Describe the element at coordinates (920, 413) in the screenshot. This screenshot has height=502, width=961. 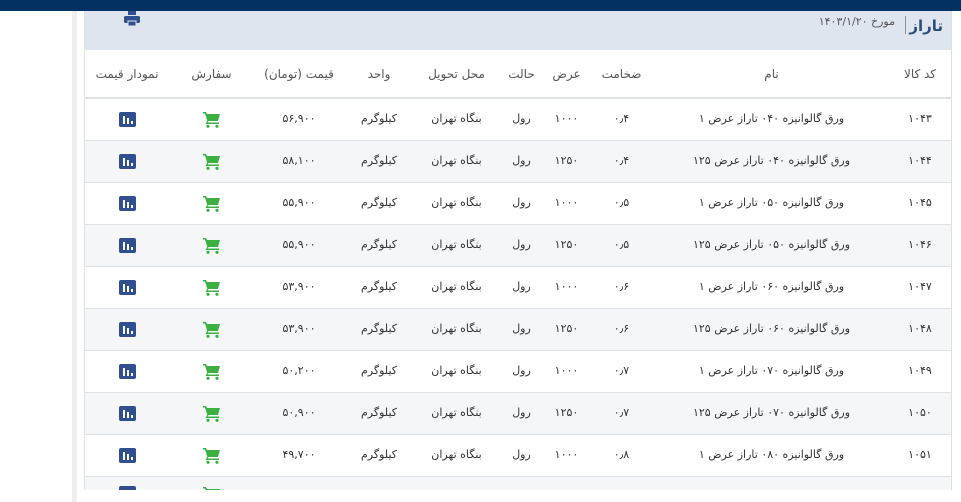
I see `cell-code: ۱۰۵۰` at that location.